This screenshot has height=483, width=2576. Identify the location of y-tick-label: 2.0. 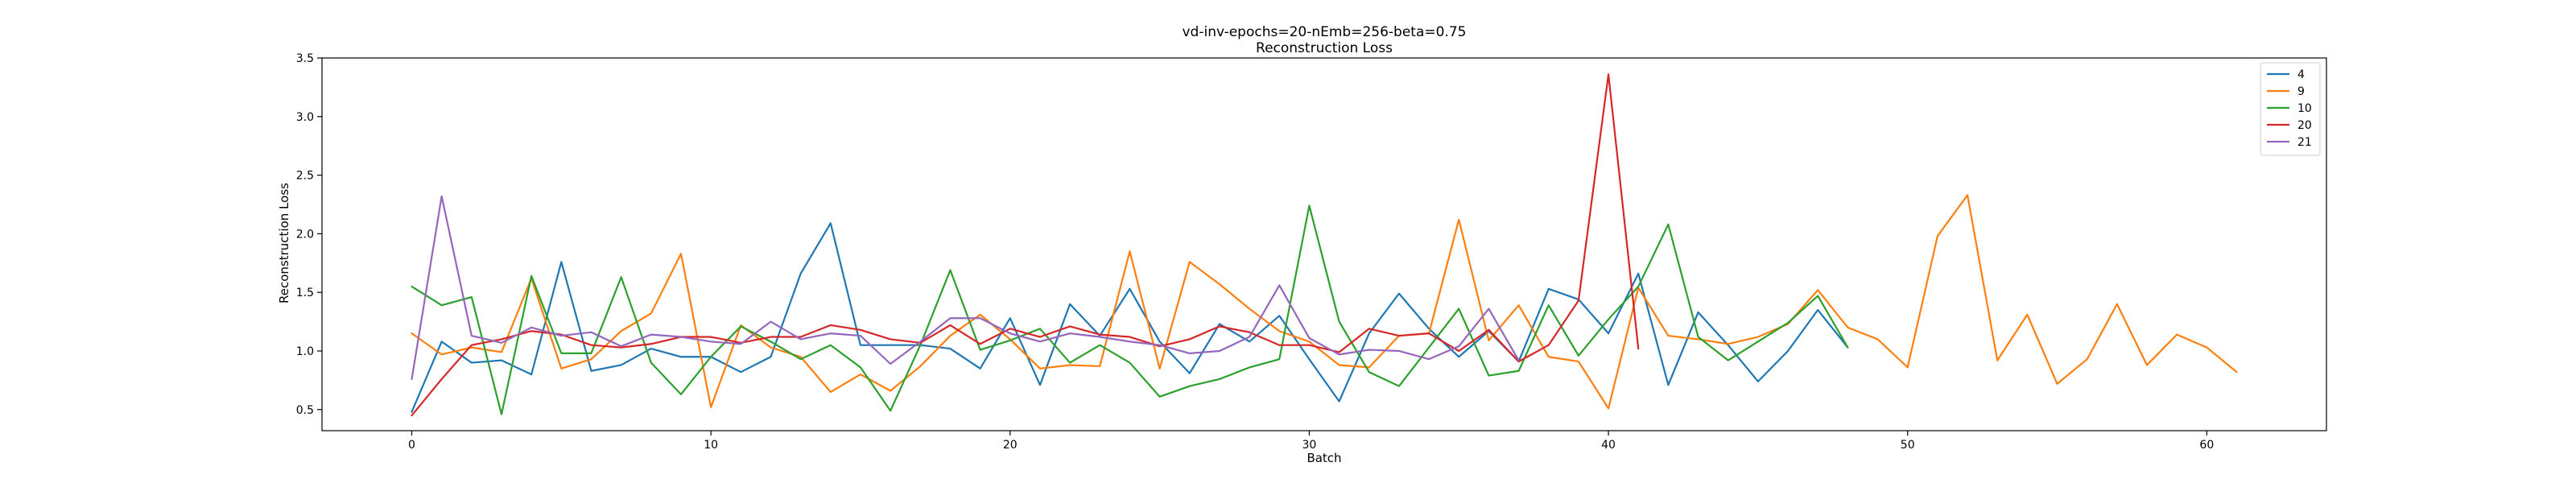
(305, 234).